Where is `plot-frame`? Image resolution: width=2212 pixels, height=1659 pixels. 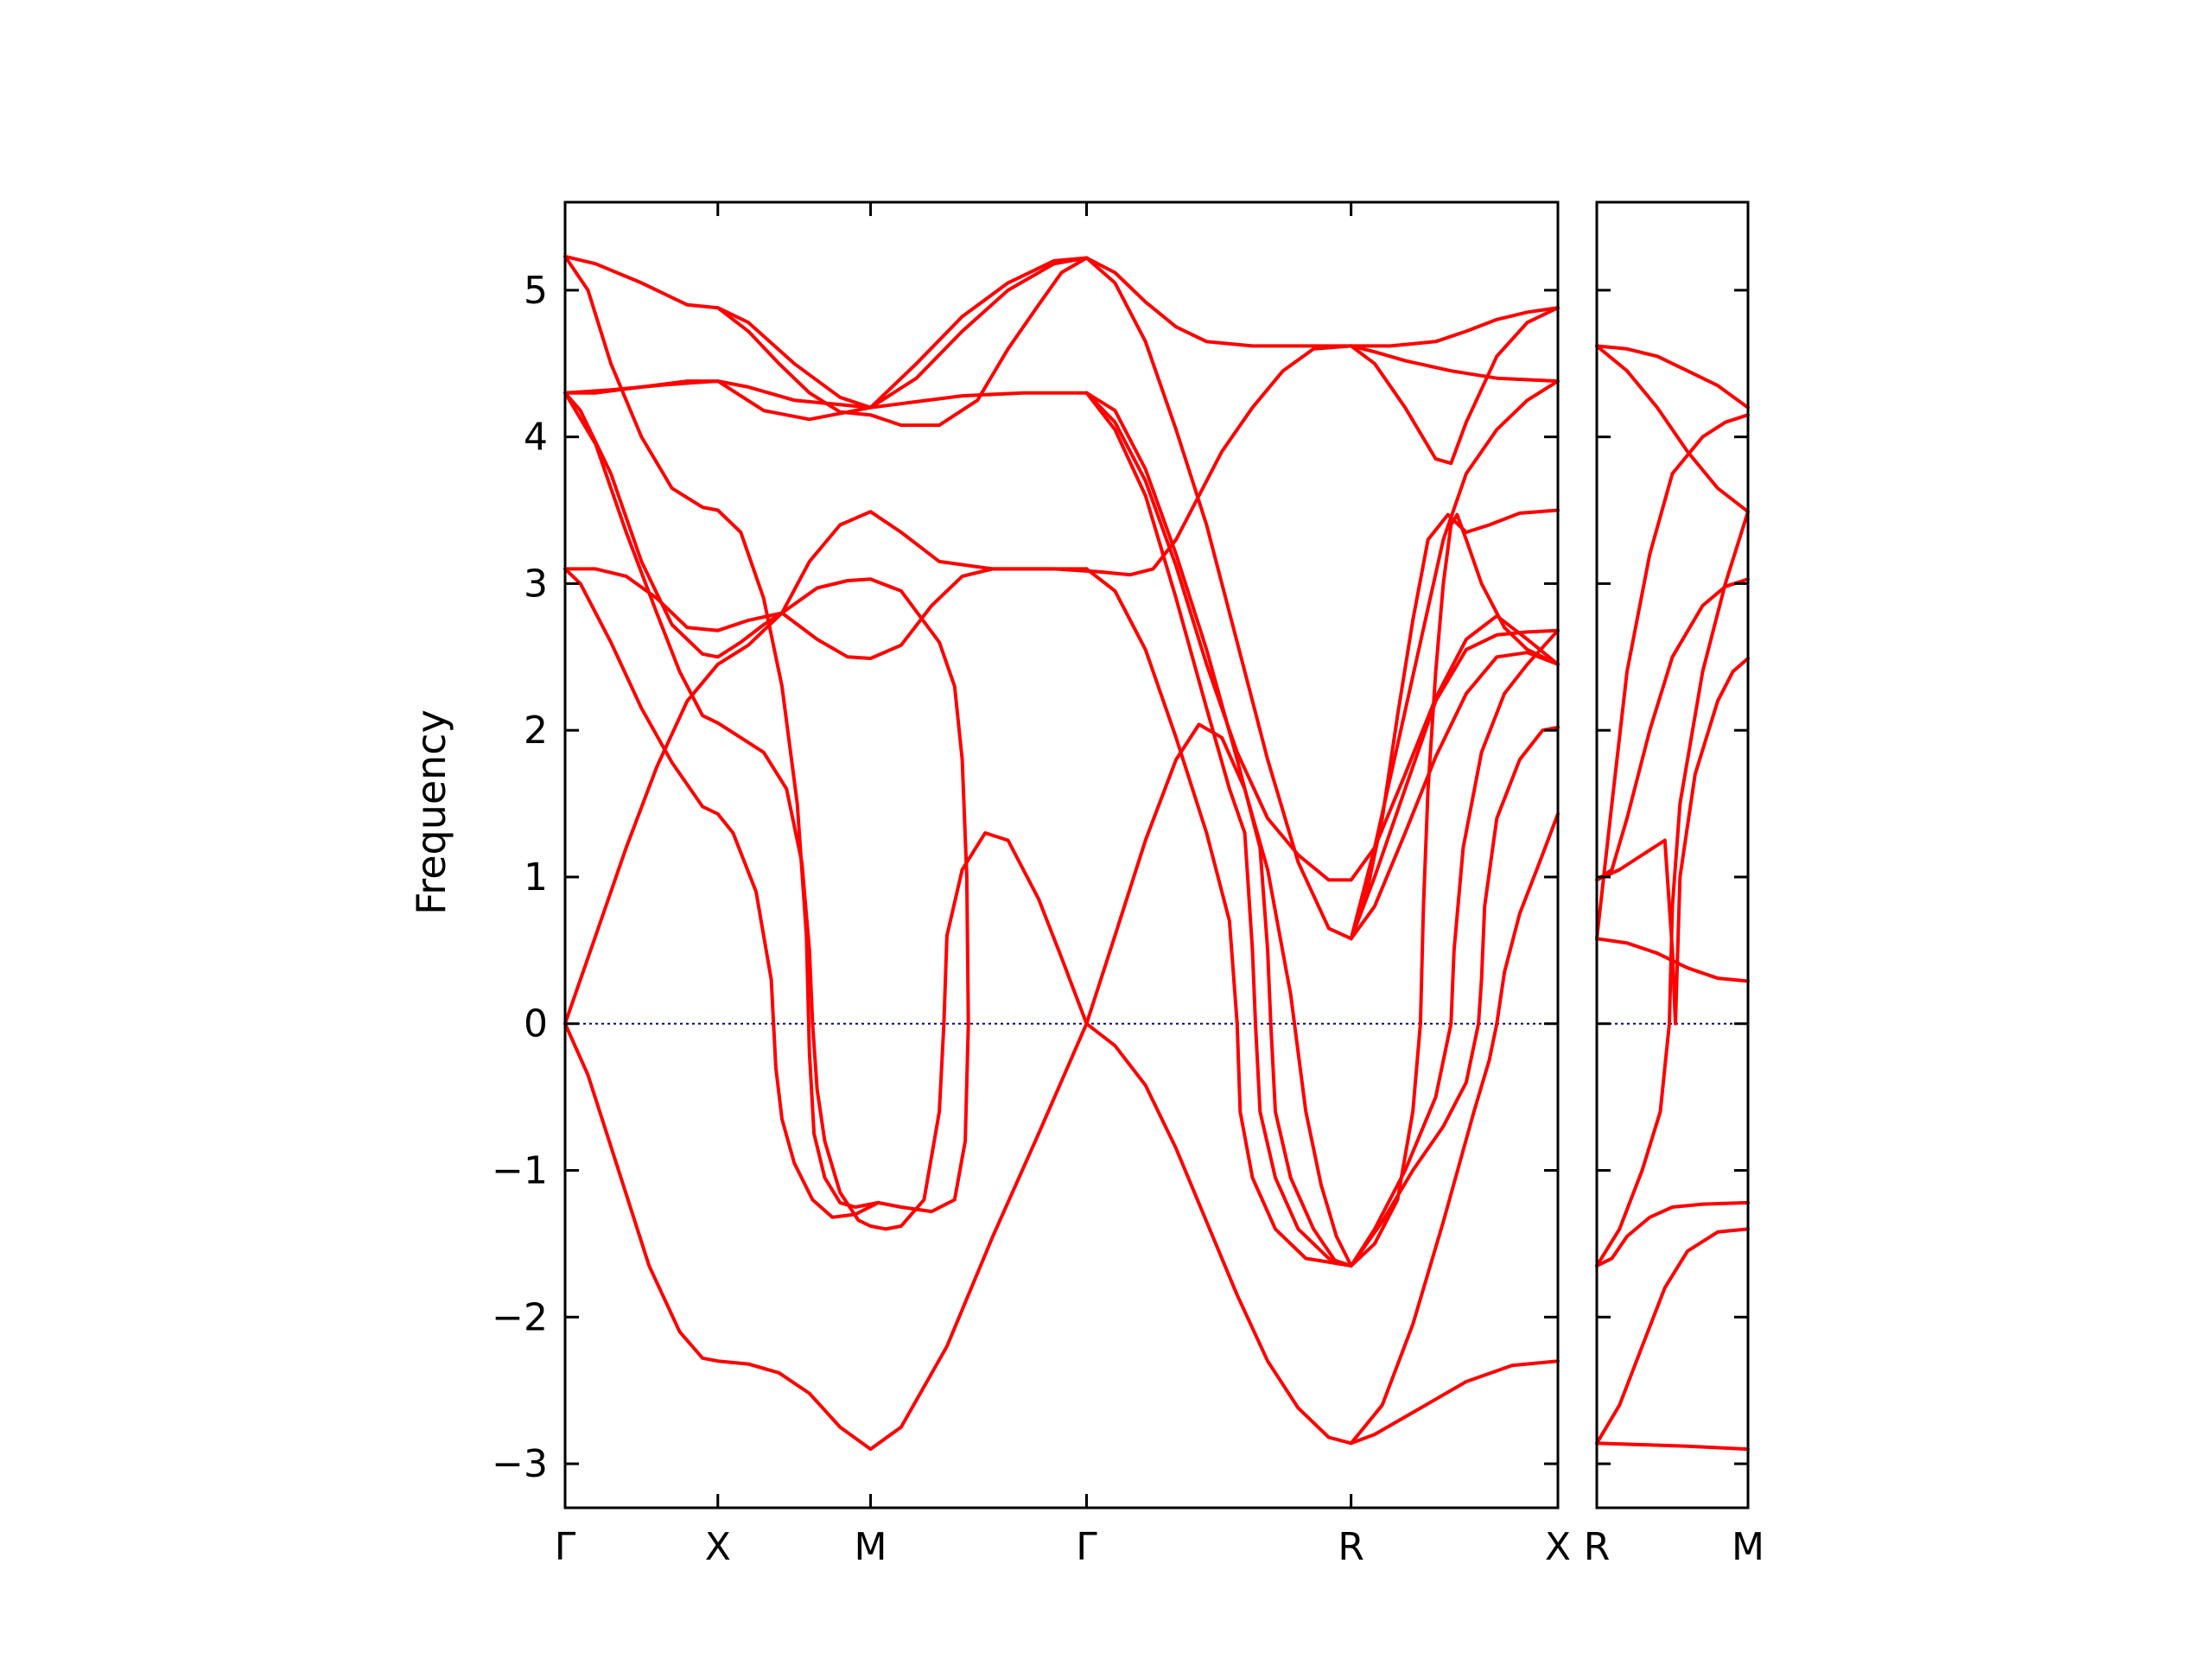
plot-frame is located at coordinates (1672, 855).